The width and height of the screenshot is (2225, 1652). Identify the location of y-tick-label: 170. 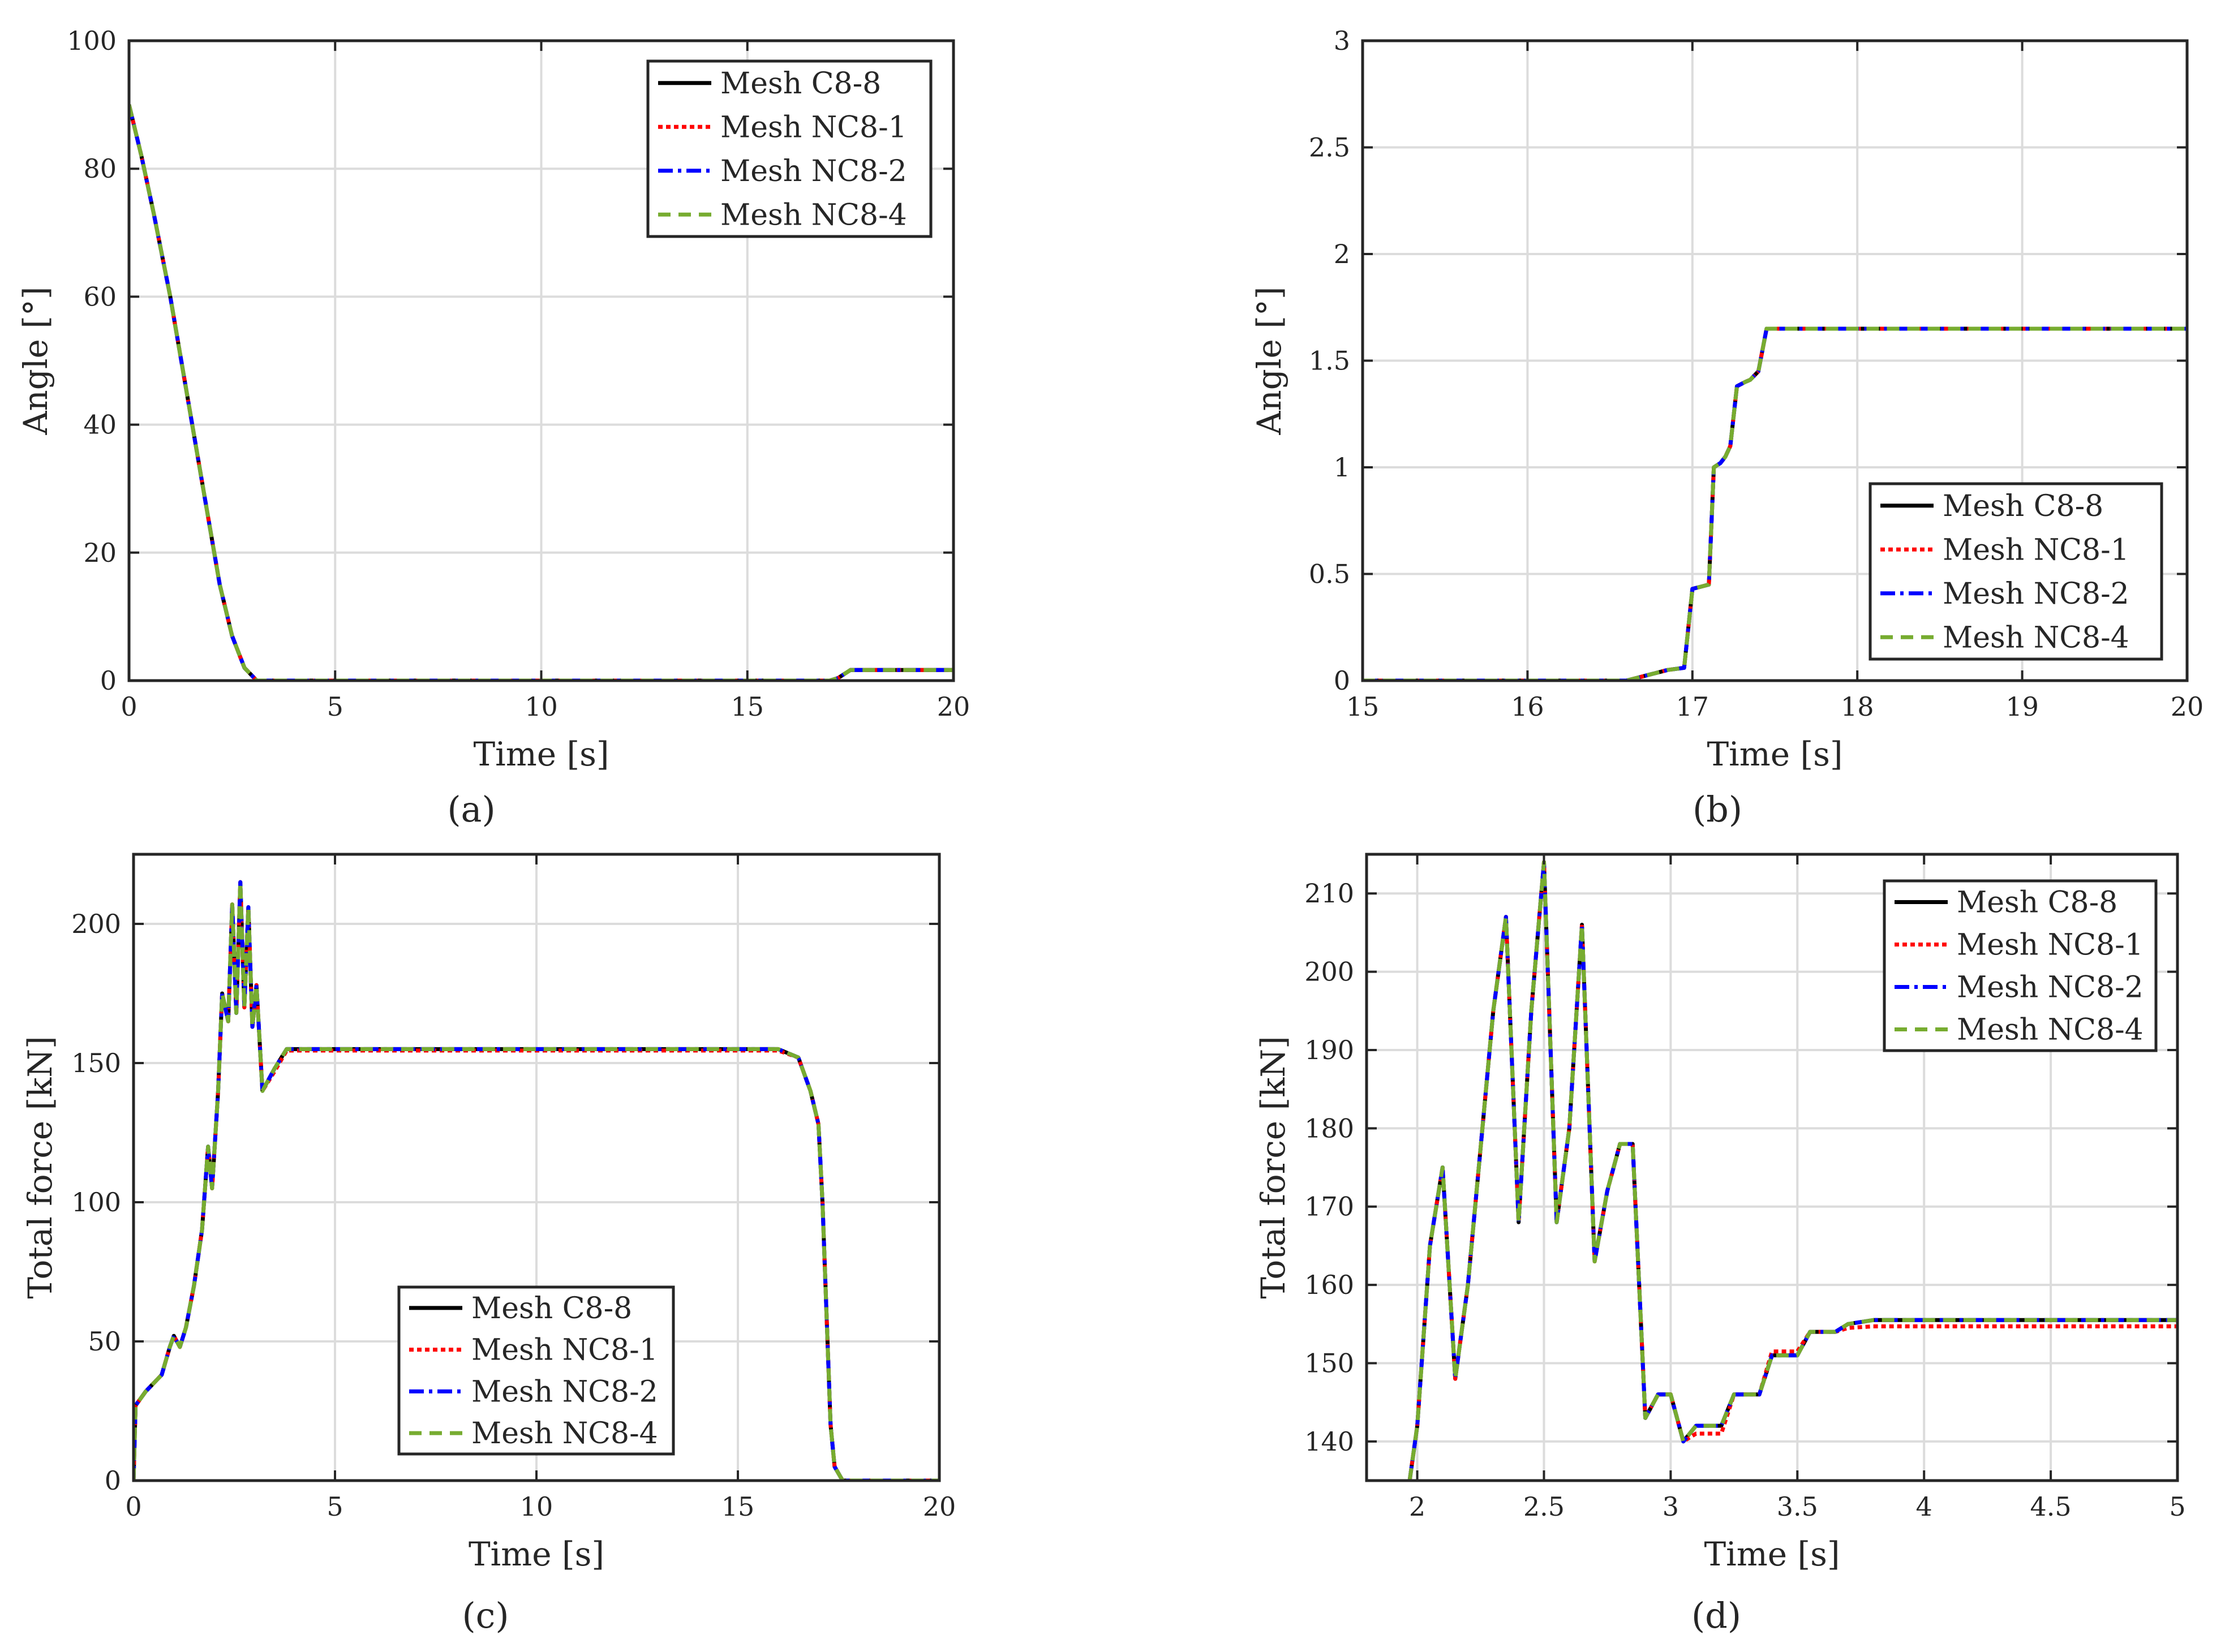
(1329, 1206).